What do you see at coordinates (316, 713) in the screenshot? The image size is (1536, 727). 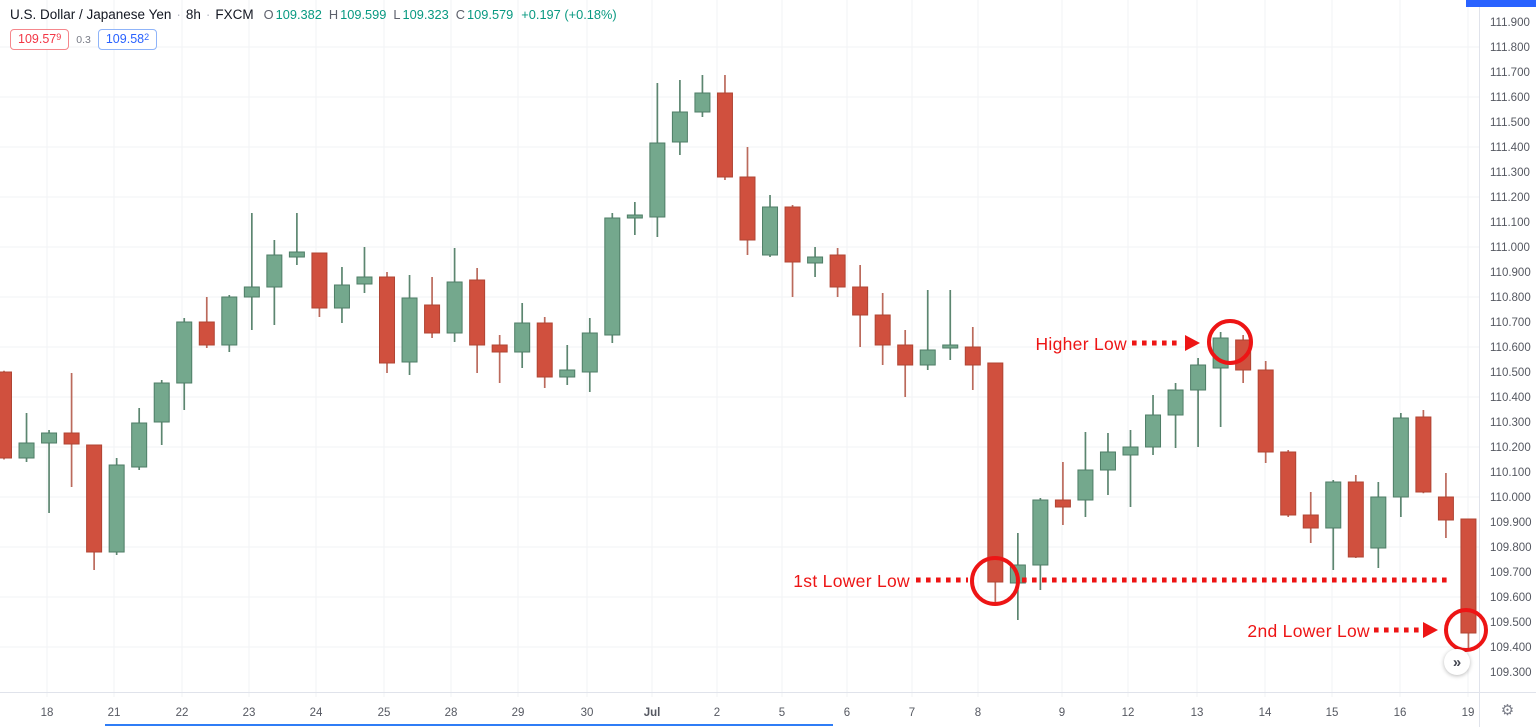 I see `time-tick-label: 24` at bounding box center [316, 713].